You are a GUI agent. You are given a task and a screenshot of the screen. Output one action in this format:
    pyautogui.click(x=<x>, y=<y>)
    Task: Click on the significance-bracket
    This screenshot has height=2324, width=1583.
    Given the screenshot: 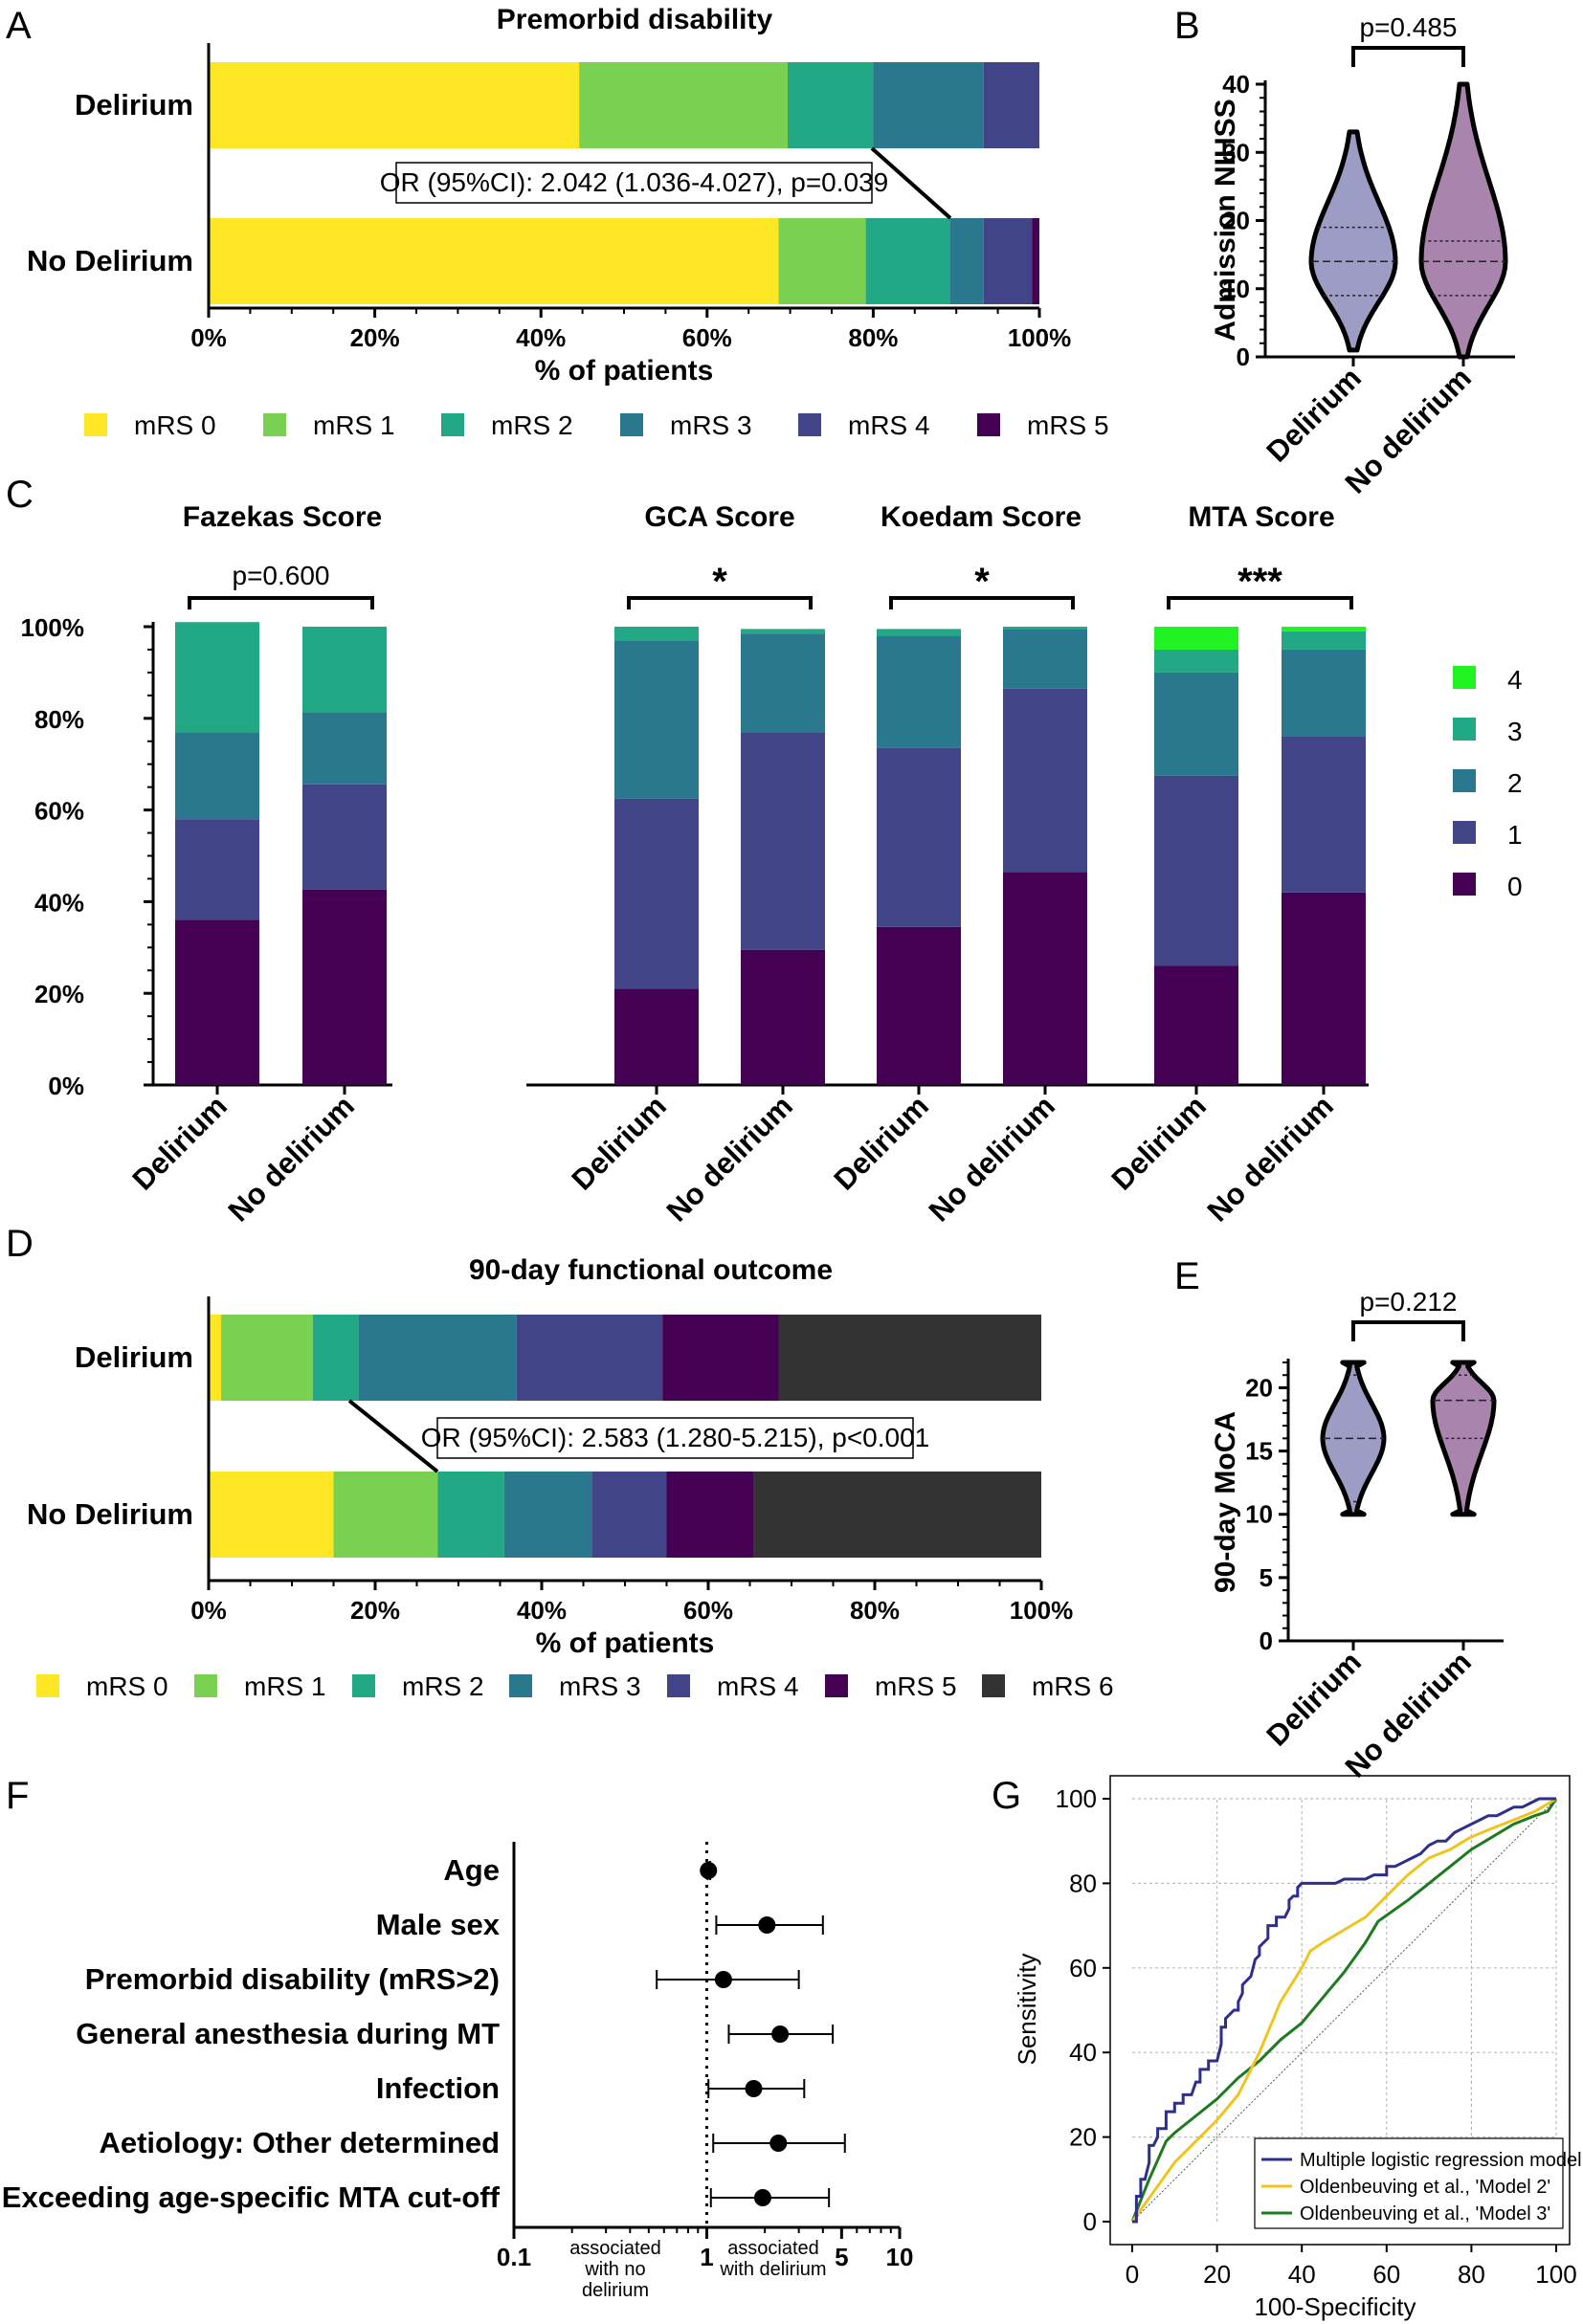 What is the action you would take?
    pyautogui.click(x=1408, y=1330)
    